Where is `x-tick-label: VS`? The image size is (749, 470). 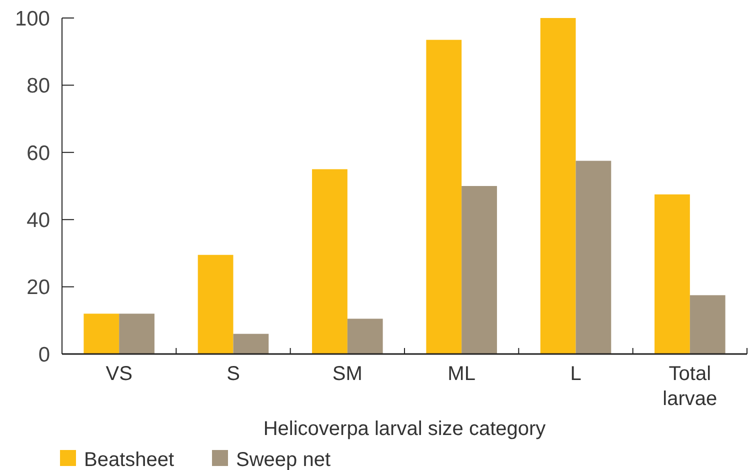
x-tick-label: VS is located at coordinates (119, 374).